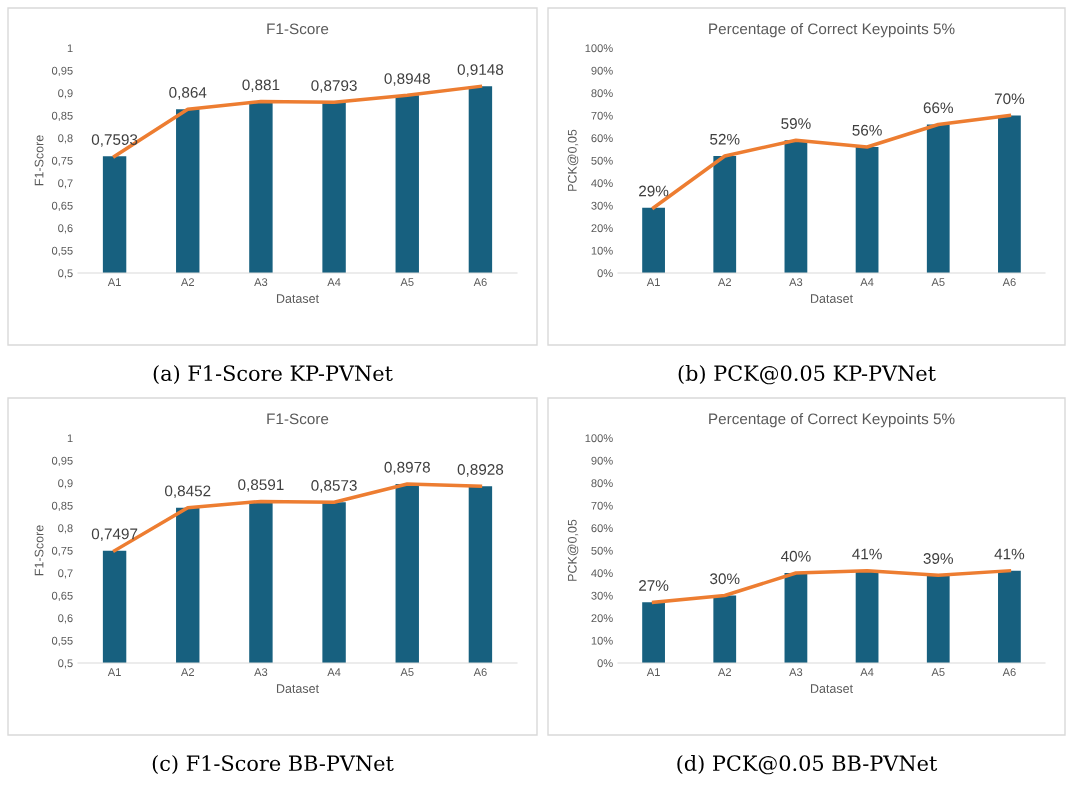  I want to click on data-label: 0,8591, so click(261, 485).